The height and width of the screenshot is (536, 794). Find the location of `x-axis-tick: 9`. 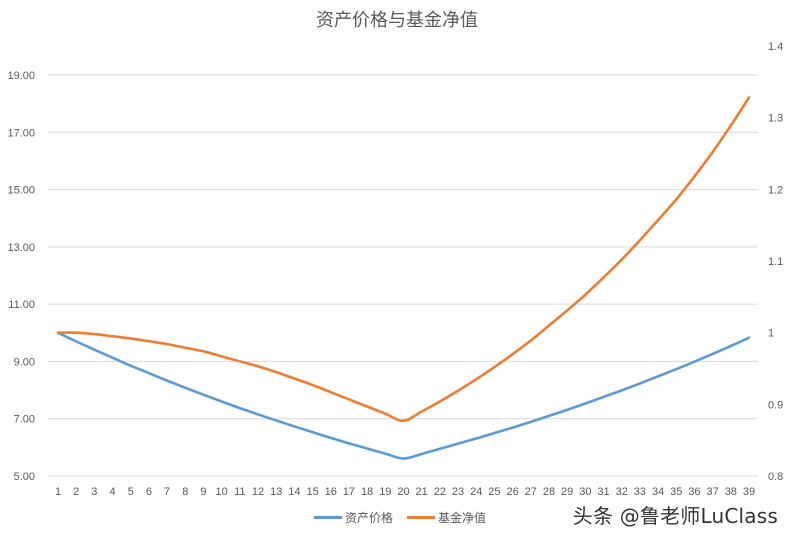

x-axis-tick: 9 is located at coordinates (203, 492).